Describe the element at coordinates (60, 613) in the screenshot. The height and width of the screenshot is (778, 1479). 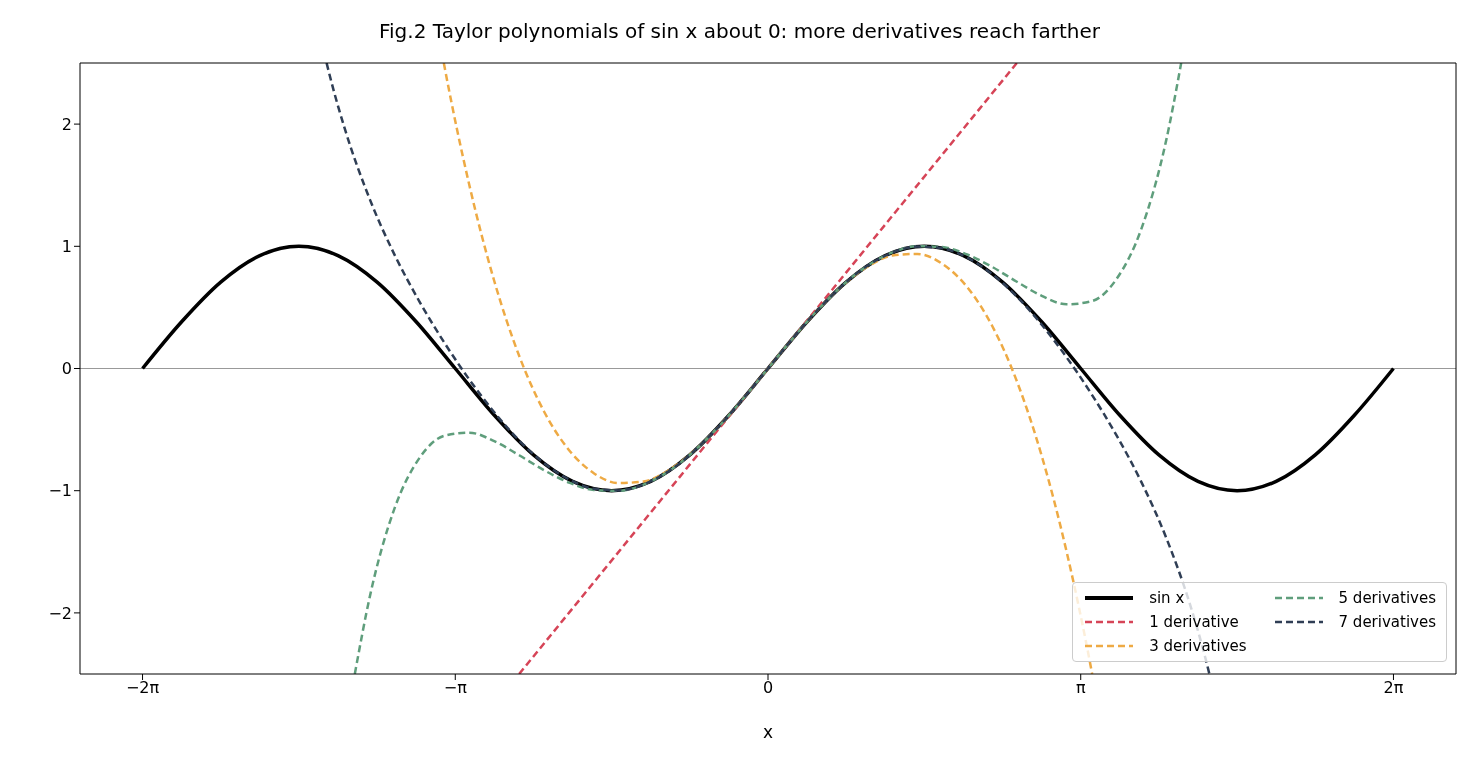
I see `y-tick-label: −2` at that location.